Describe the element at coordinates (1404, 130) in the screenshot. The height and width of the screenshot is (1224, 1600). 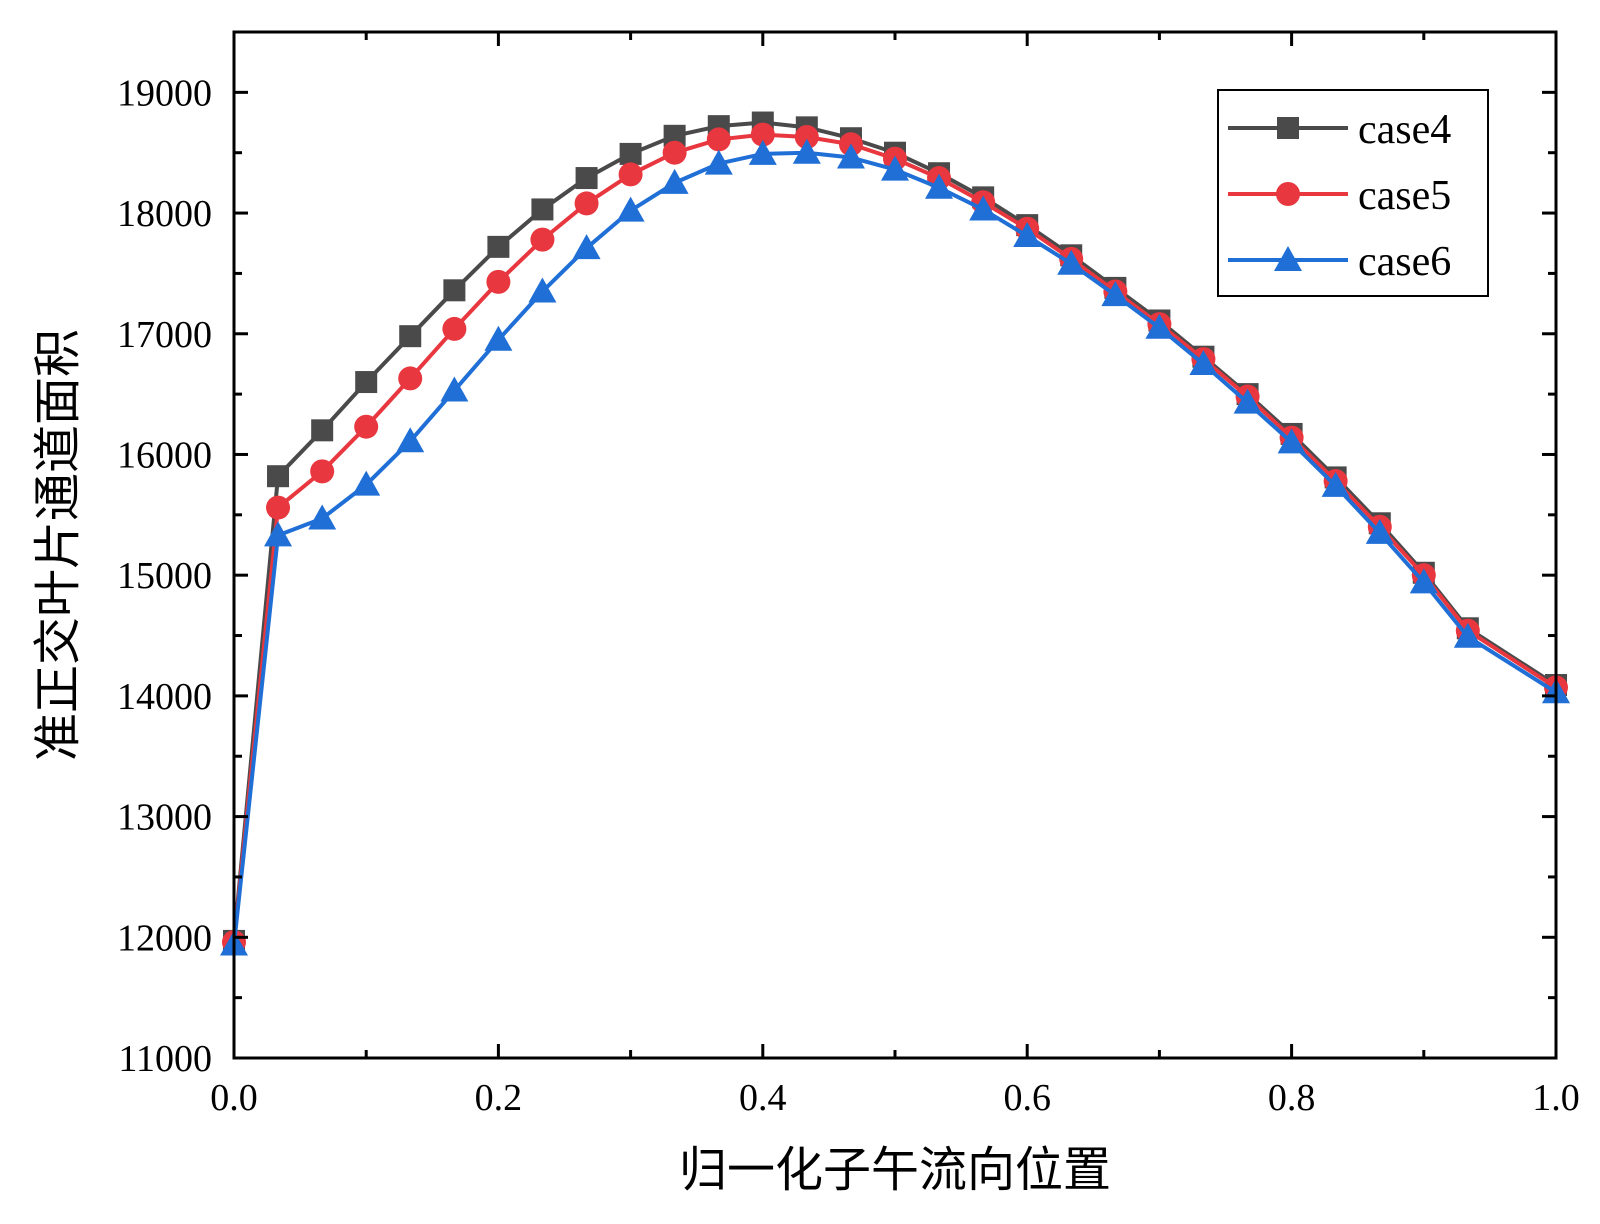
I see `legend-label: case4` at that location.